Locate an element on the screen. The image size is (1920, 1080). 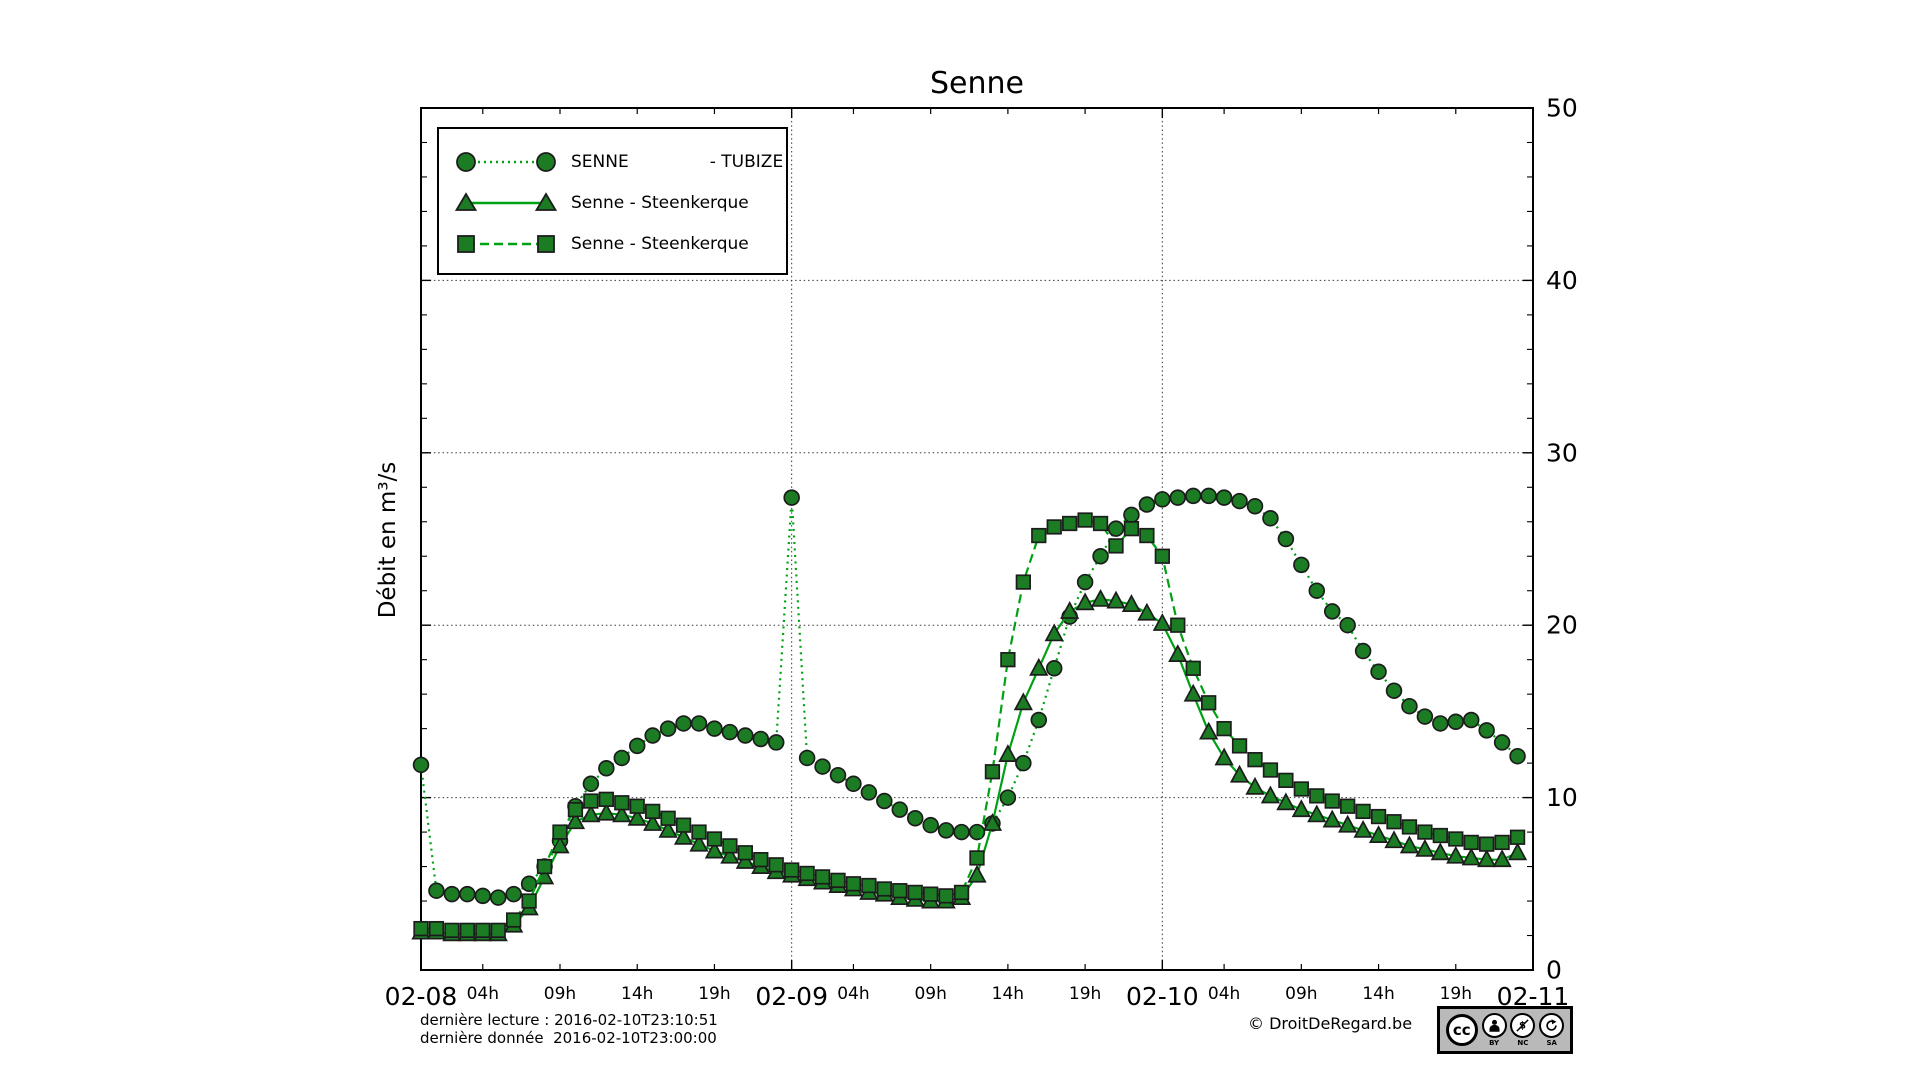
cc-sa-term: SA is located at coordinates (1552, 1030).